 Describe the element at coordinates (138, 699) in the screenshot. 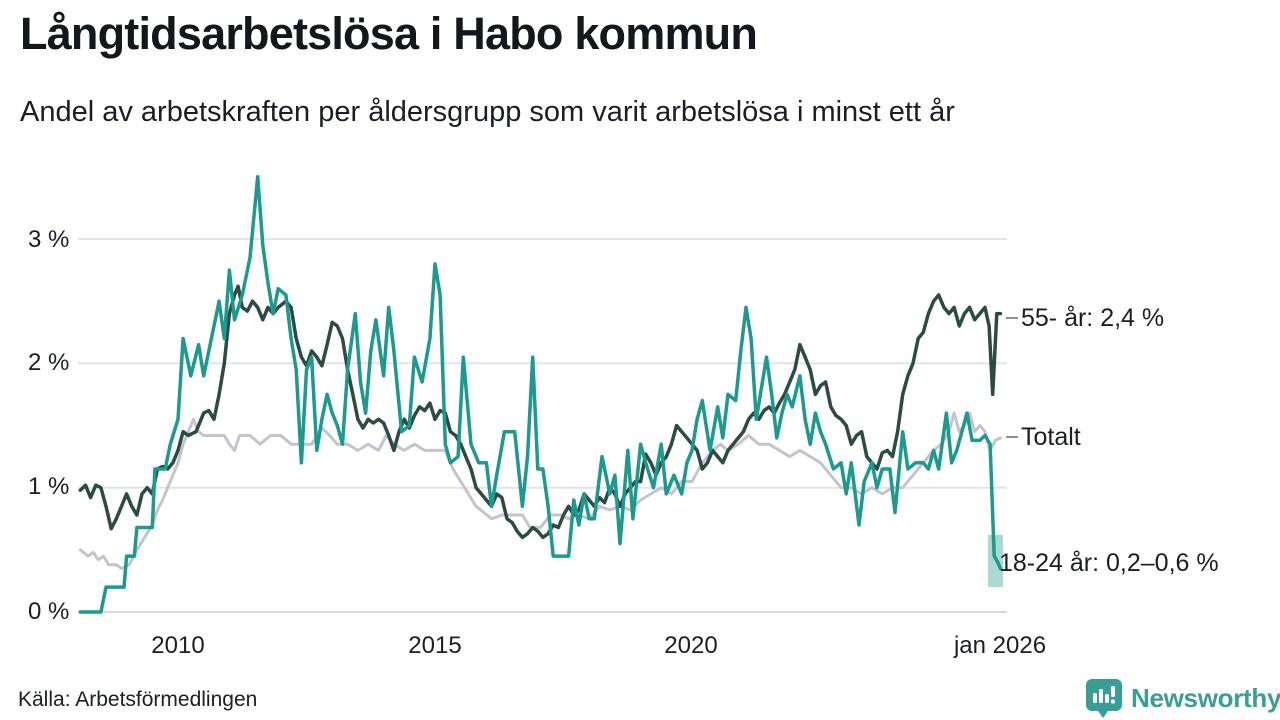

I see `source-note: Källa: Arbetsförmedlingen` at that location.